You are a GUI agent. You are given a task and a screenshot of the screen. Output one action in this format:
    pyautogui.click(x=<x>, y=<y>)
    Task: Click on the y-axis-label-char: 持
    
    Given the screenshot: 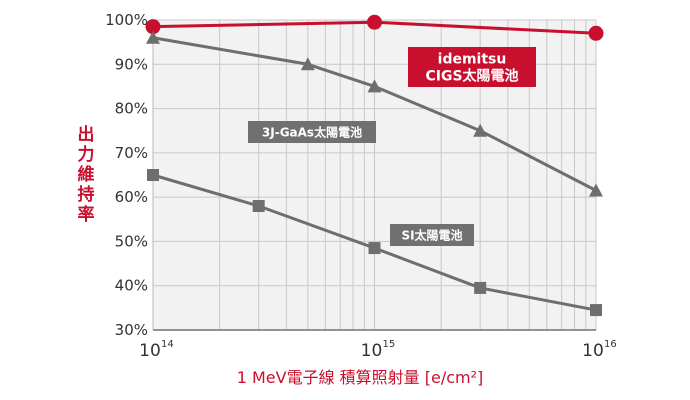 What is the action you would take?
    pyautogui.click(x=86, y=194)
    